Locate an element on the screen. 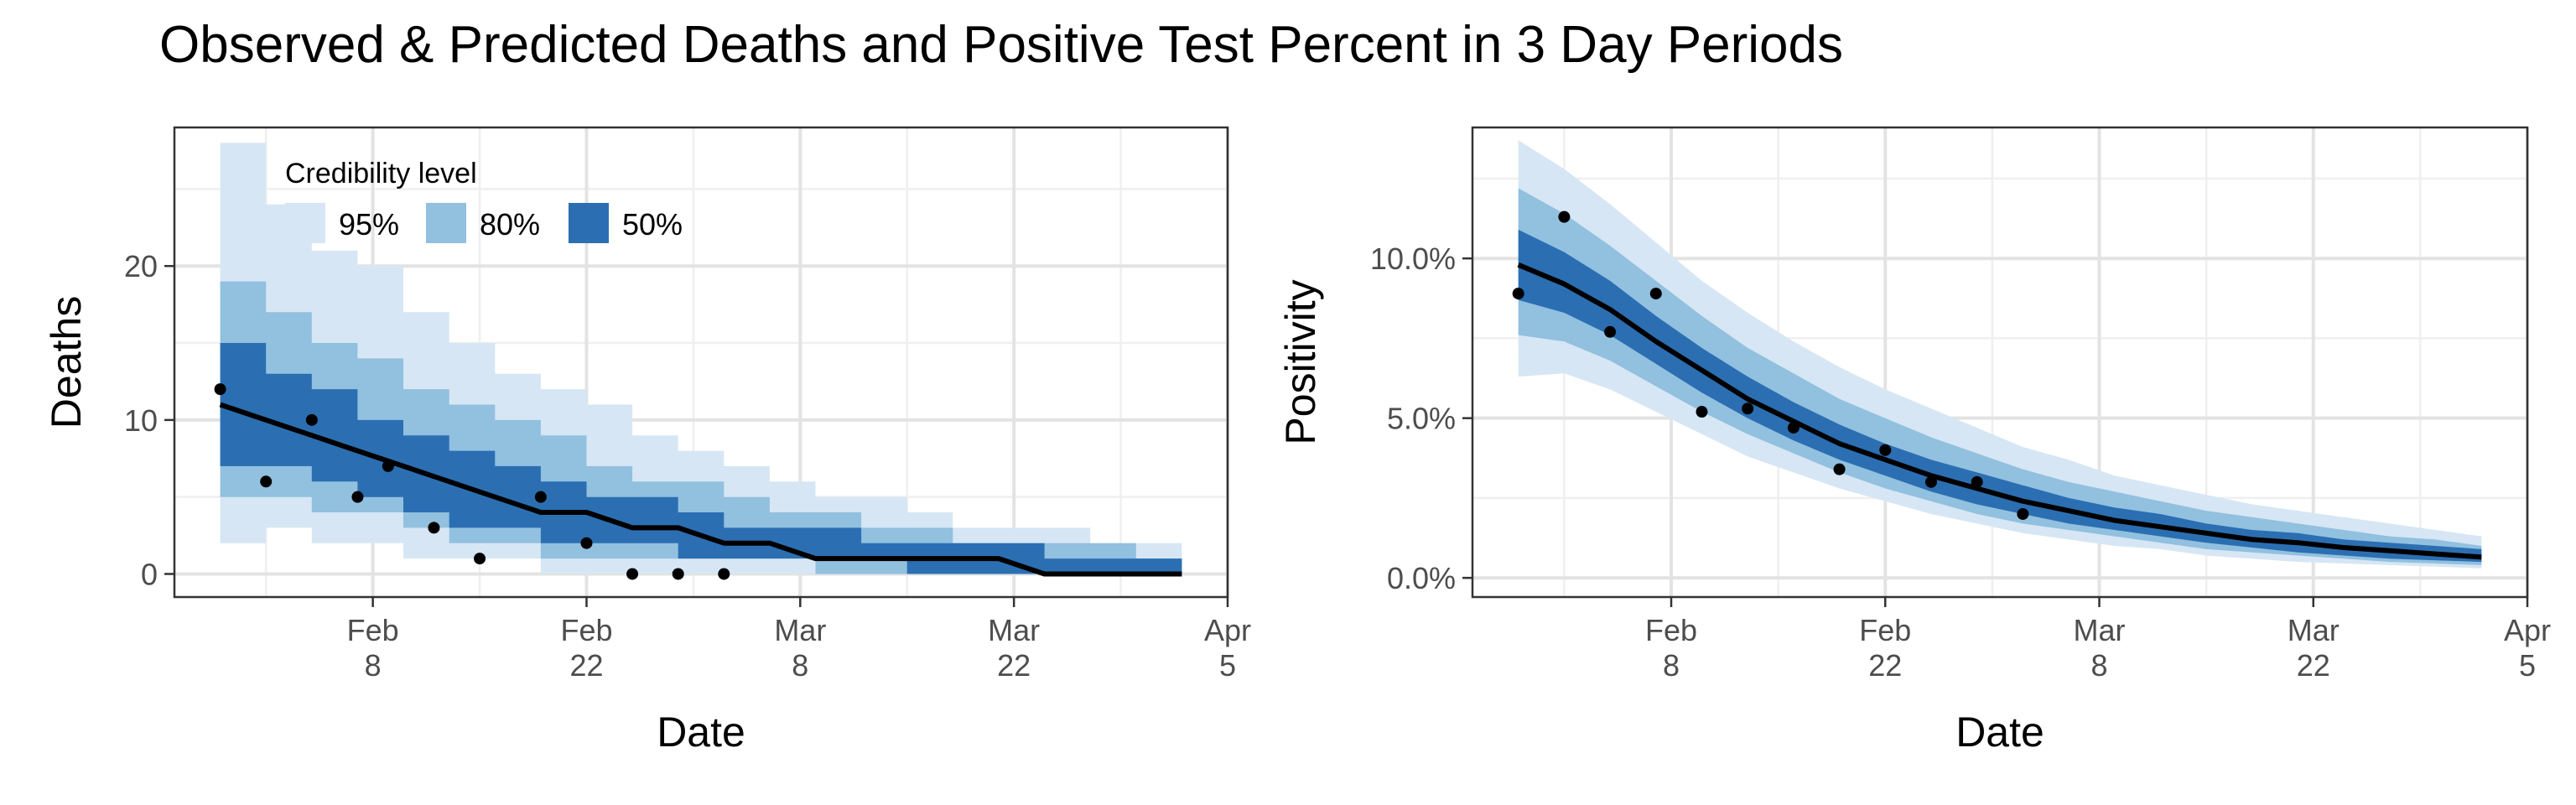  positivity-observed-points is located at coordinates (1770, 365).